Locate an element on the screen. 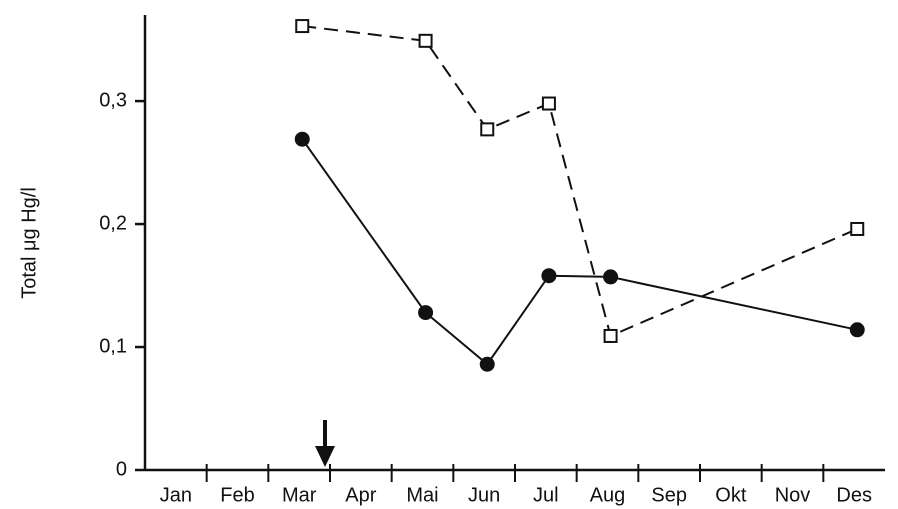  x-tick-label: Apr is located at coordinates (360, 495).